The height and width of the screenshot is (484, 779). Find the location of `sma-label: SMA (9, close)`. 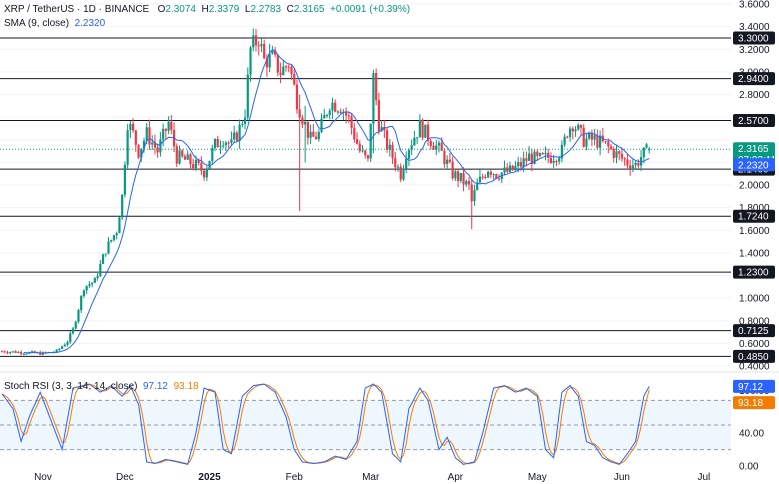

sma-label: SMA (9, close) is located at coordinates (37, 23).